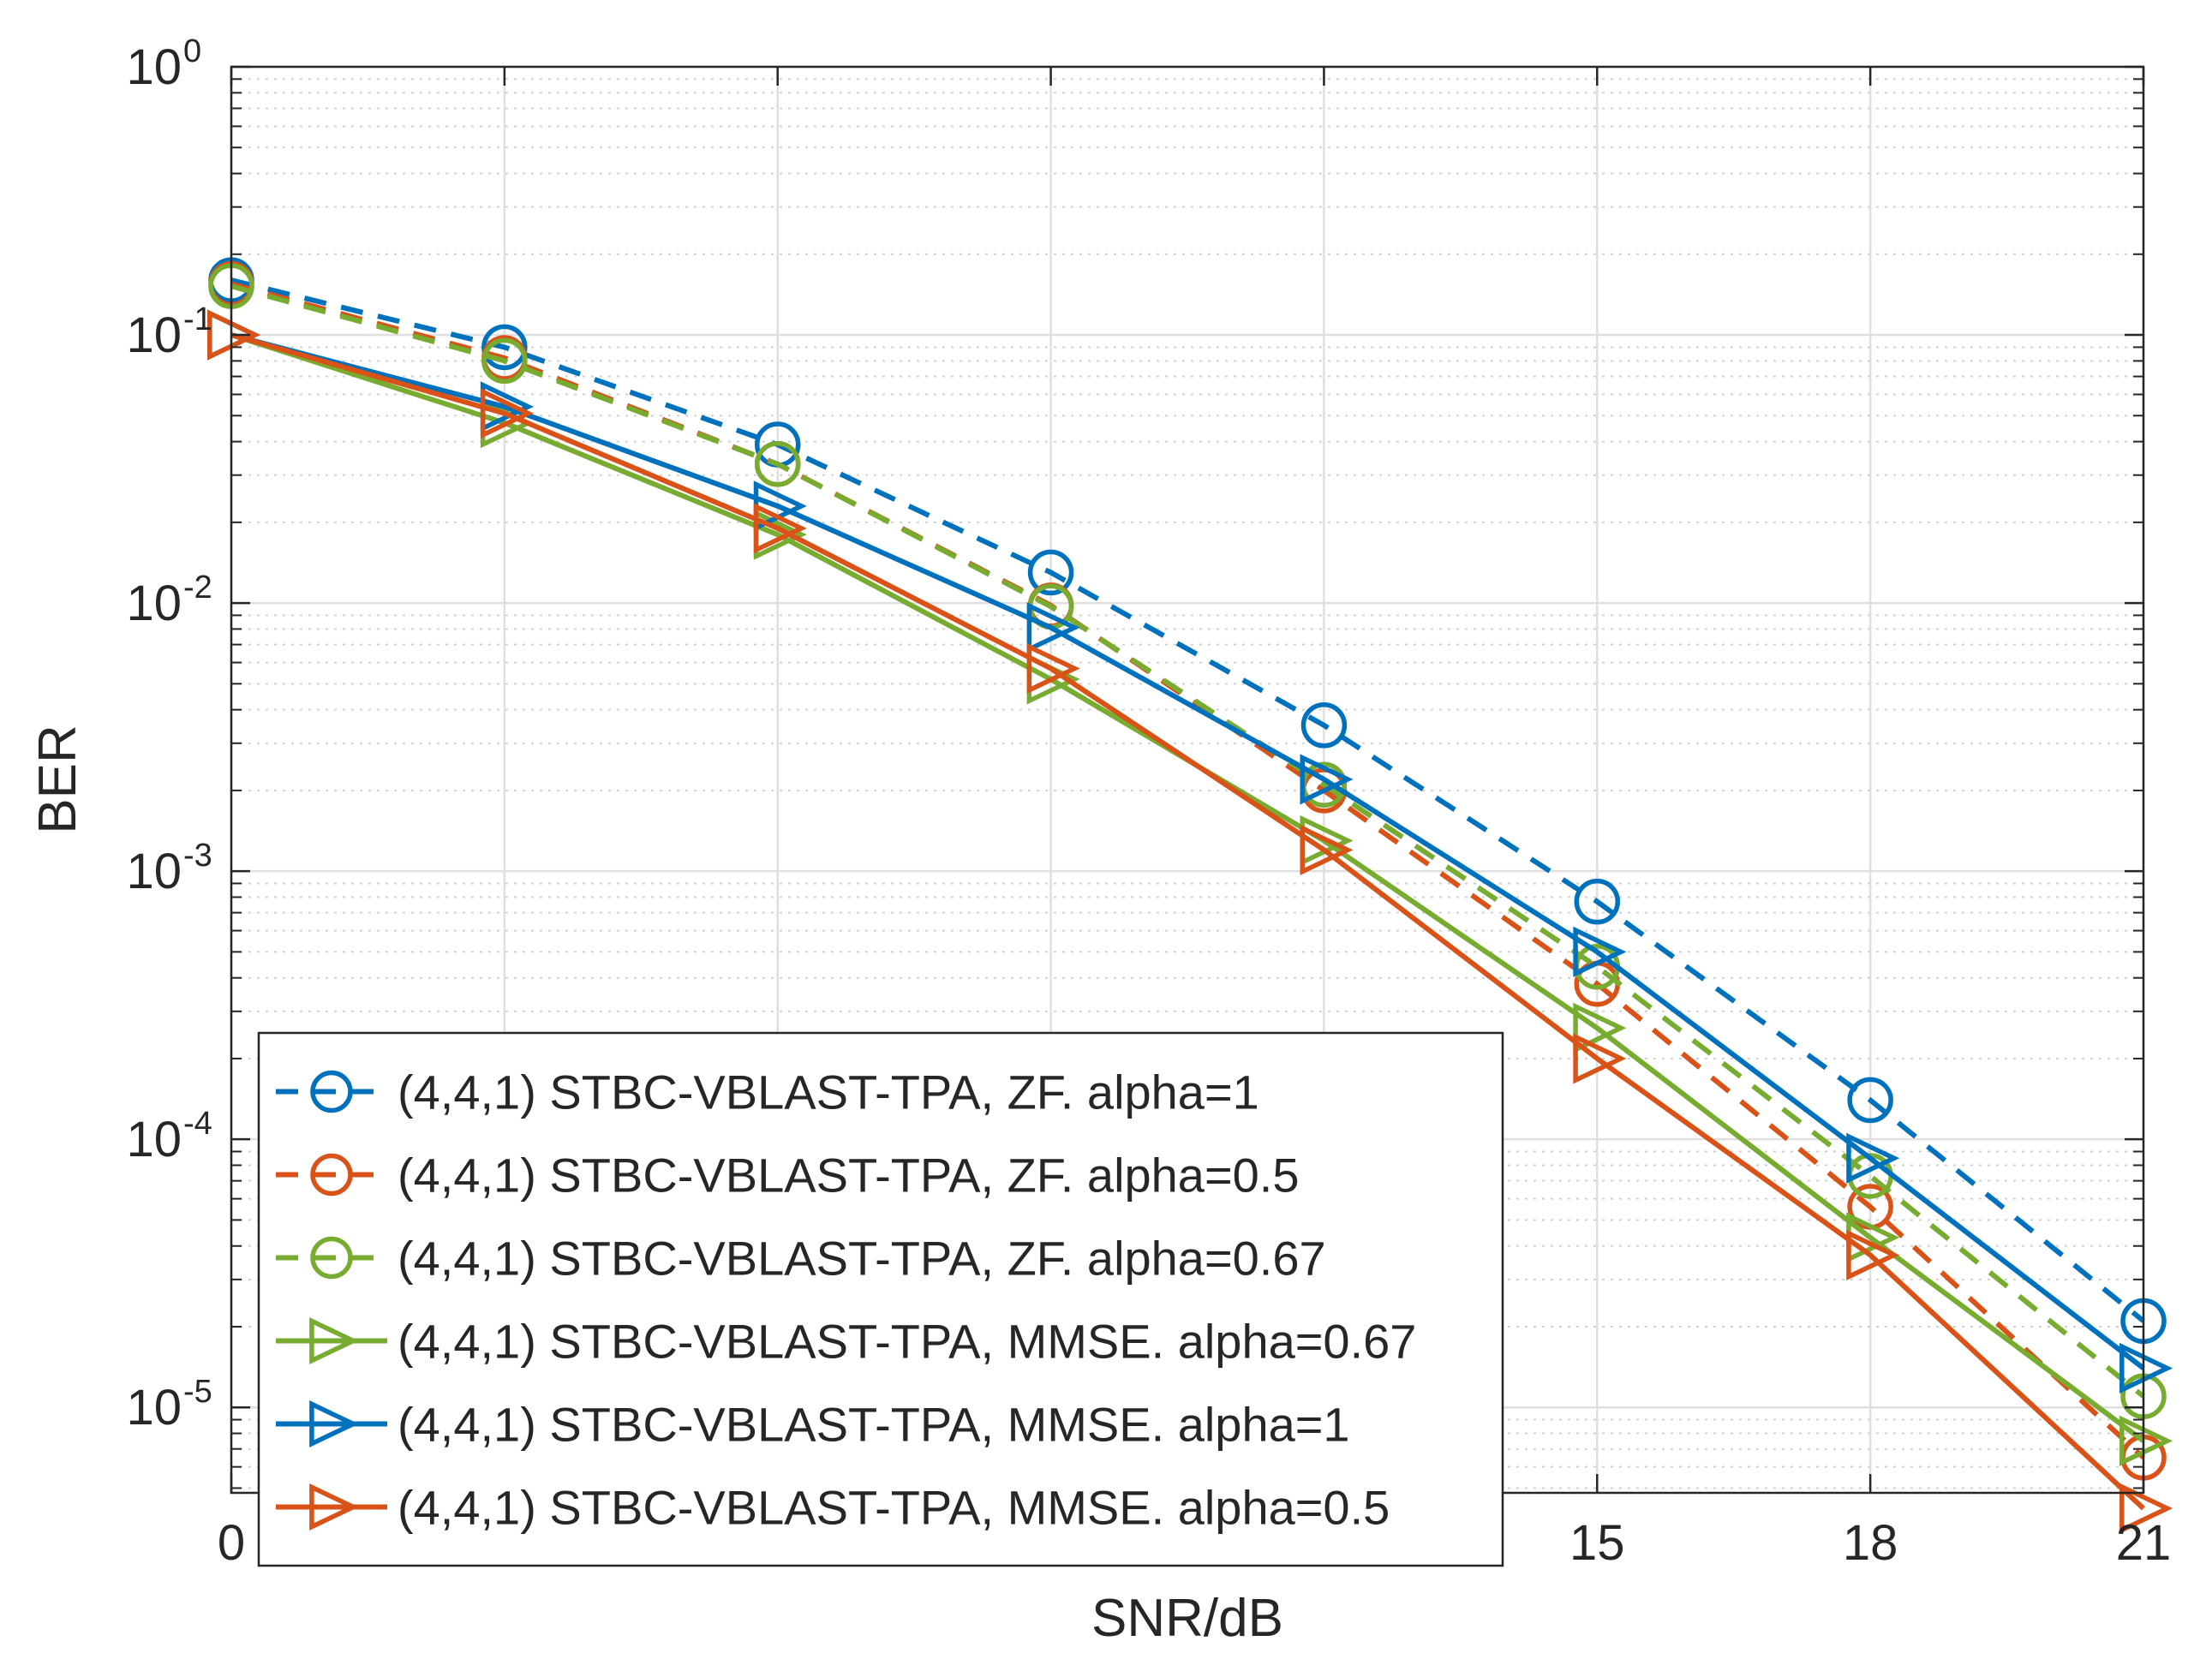 Image resolution: width=2212 pixels, height=1677 pixels. What do you see at coordinates (828, 1092) in the screenshot?
I see `legend-label: (4,4,1) STBC-VBLAST-TPA, ZF. alpha=1` at bounding box center [828, 1092].